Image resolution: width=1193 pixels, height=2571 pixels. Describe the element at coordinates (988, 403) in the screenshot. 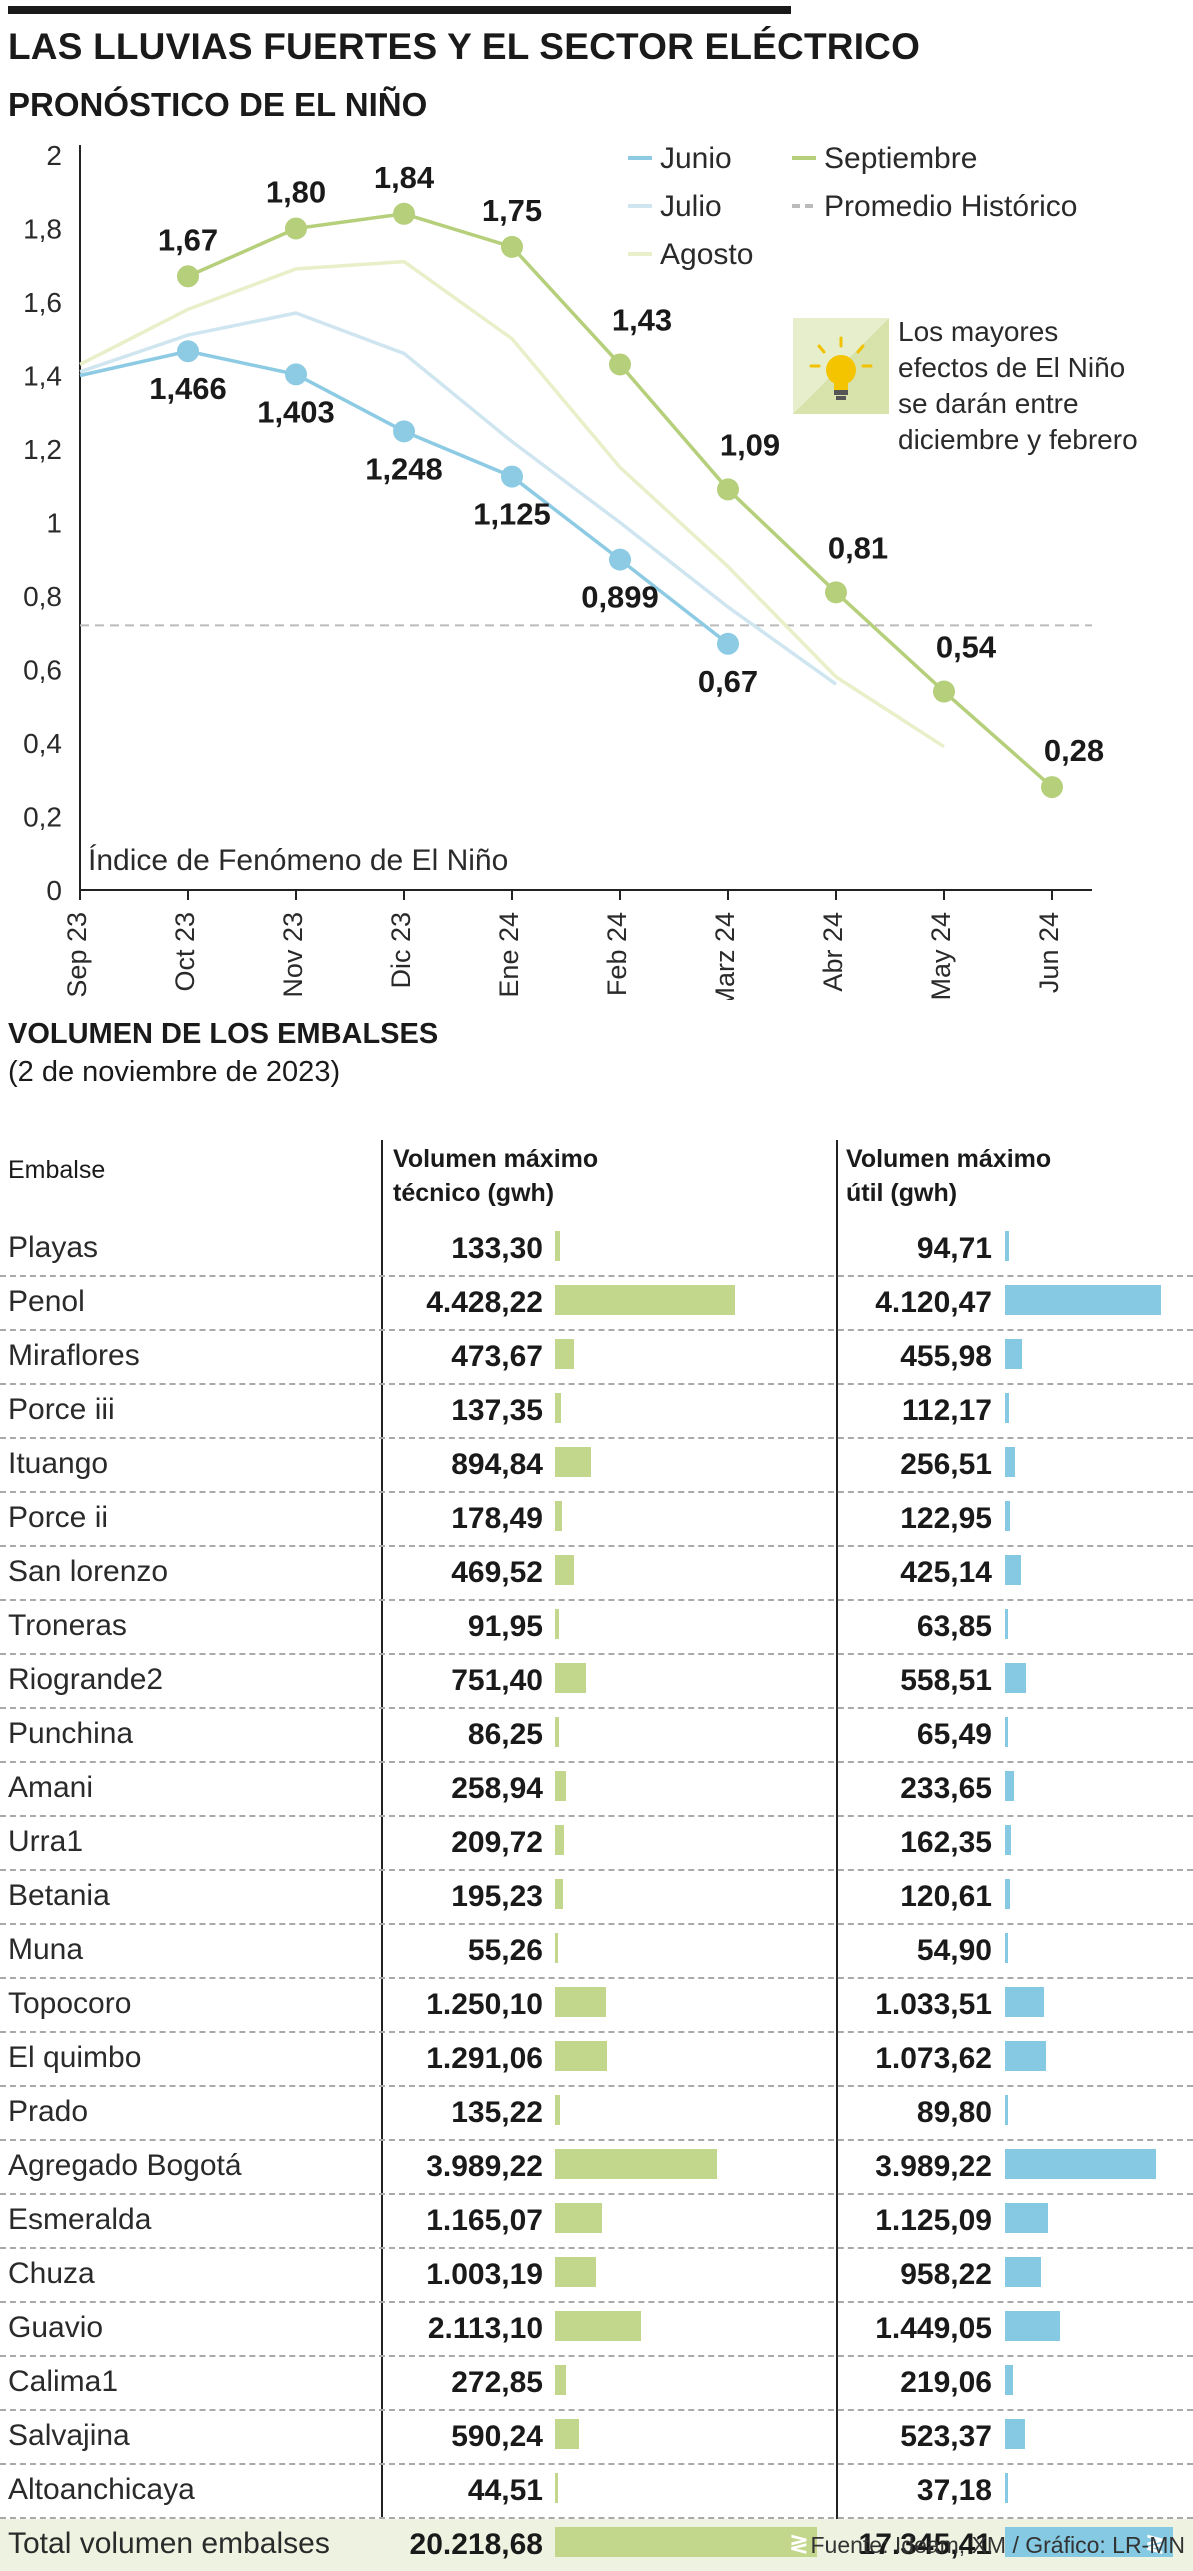

I see `annotation-line: se darán entre` at that location.